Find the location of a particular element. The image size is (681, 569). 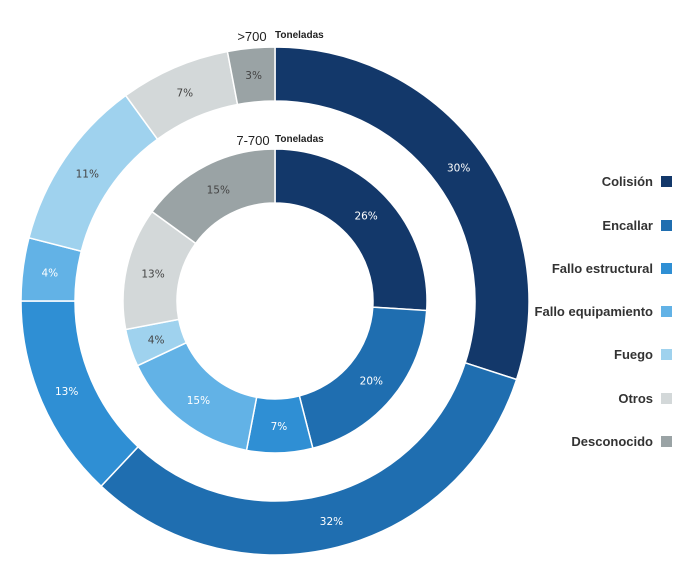

legend-item-fallo-equipamiento: Fallo equipamiento is located at coordinates (603, 311).